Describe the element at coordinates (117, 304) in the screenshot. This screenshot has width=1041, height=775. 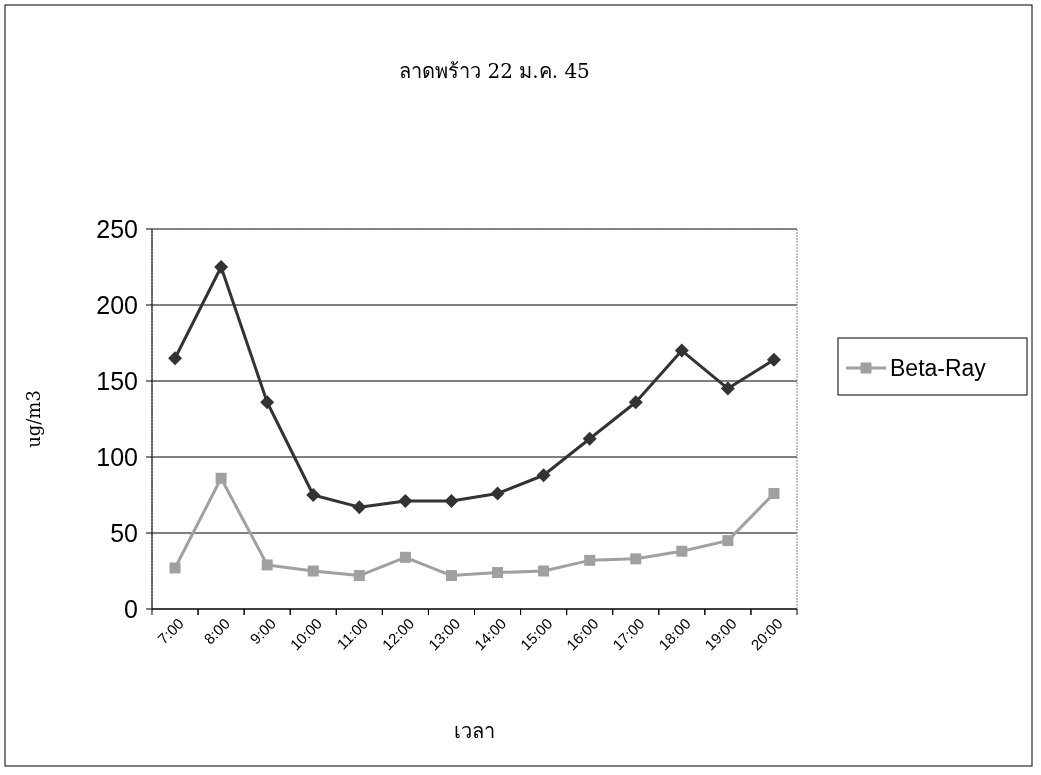
I see `y-tick-label: 200` at that location.